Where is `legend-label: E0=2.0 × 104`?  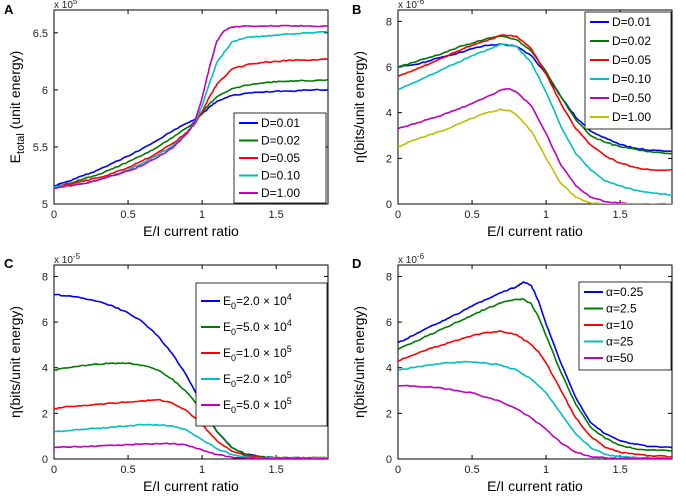 legend-label: E0=2.0 × 104 is located at coordinates (257, 301).